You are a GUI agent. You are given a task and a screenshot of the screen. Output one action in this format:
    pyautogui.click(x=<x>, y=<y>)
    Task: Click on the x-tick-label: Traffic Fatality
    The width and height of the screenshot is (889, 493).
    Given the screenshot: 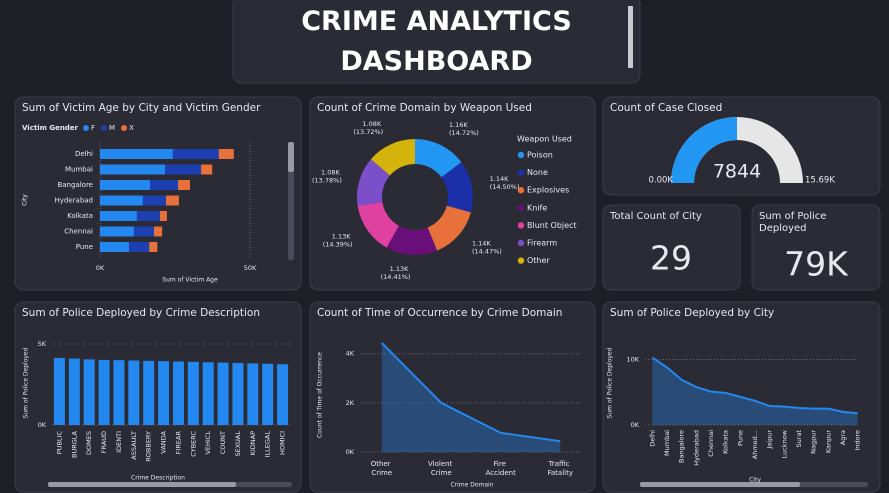 What is the action you would take?
    pyautogui.click(x=560, y=468)
    